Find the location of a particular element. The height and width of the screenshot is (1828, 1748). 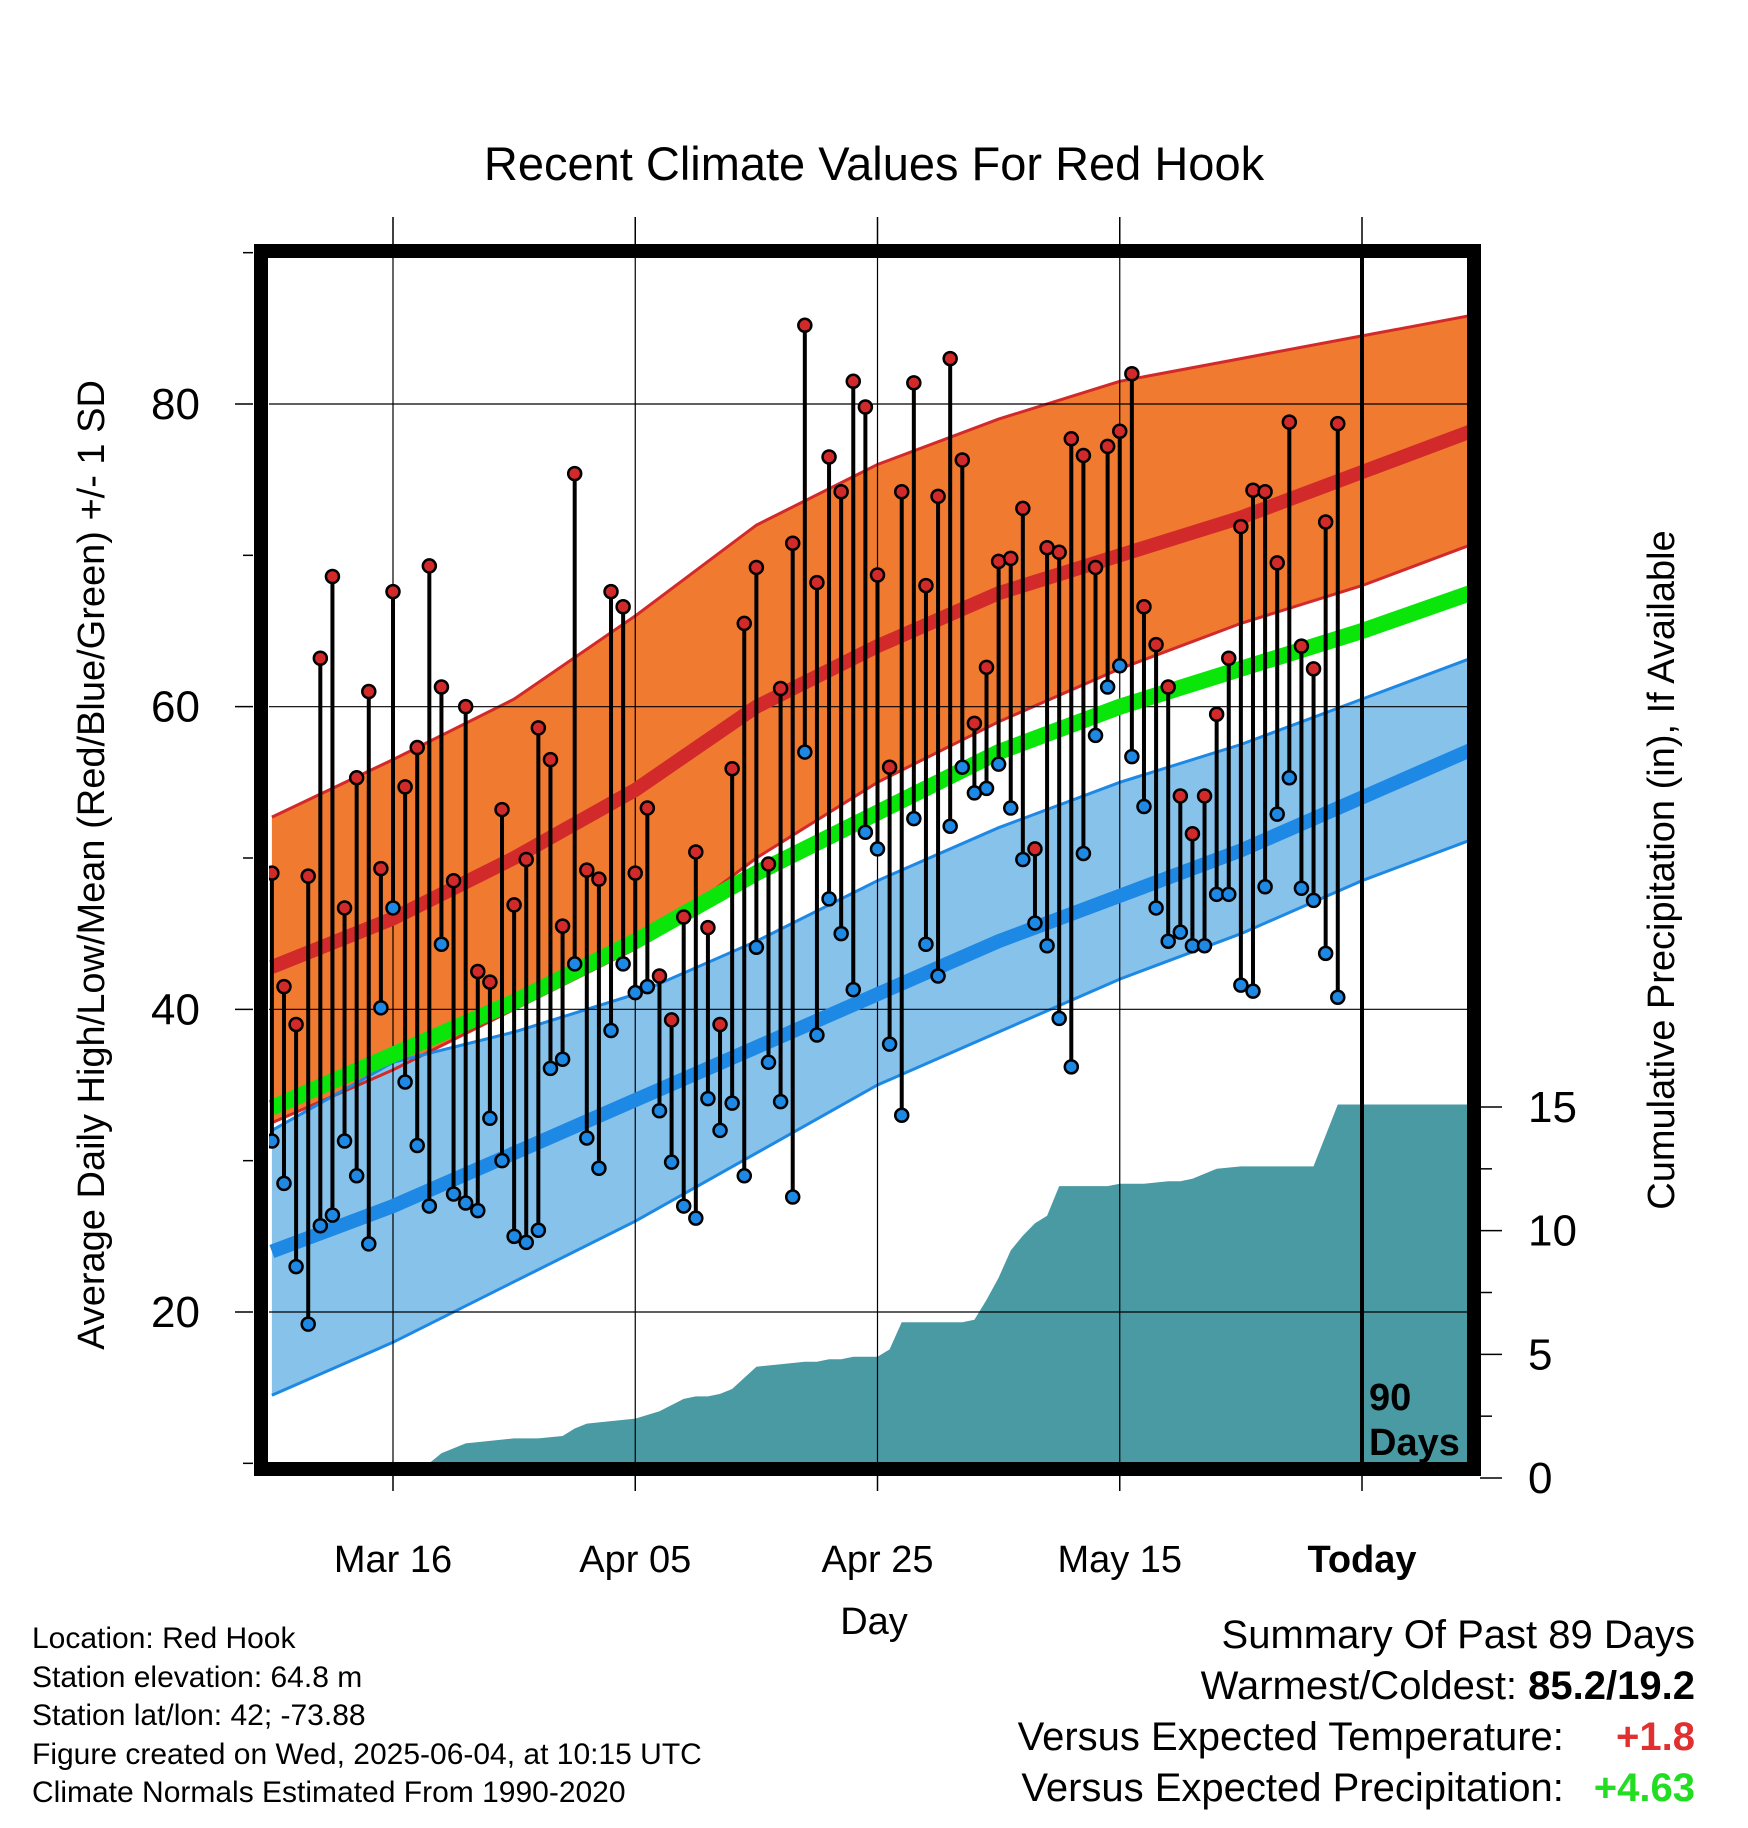

today-days-label: Days is located at coordinates (1414, 1443).